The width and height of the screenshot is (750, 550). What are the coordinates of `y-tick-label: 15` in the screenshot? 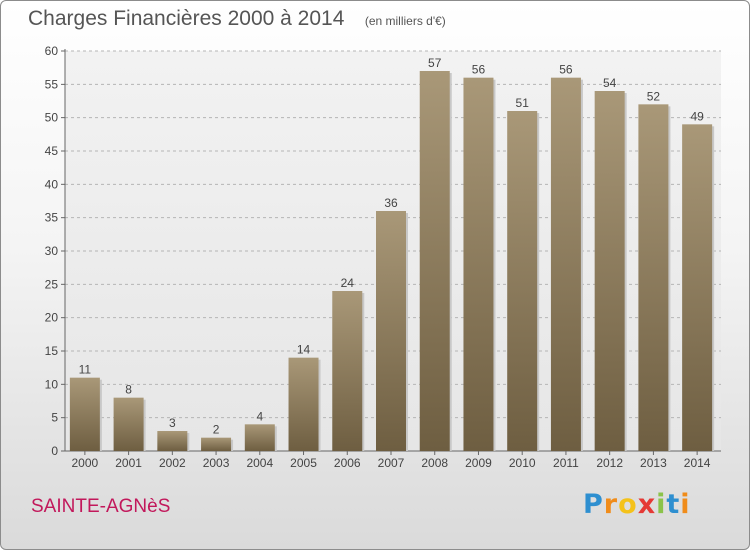 It's located at (52, 351).